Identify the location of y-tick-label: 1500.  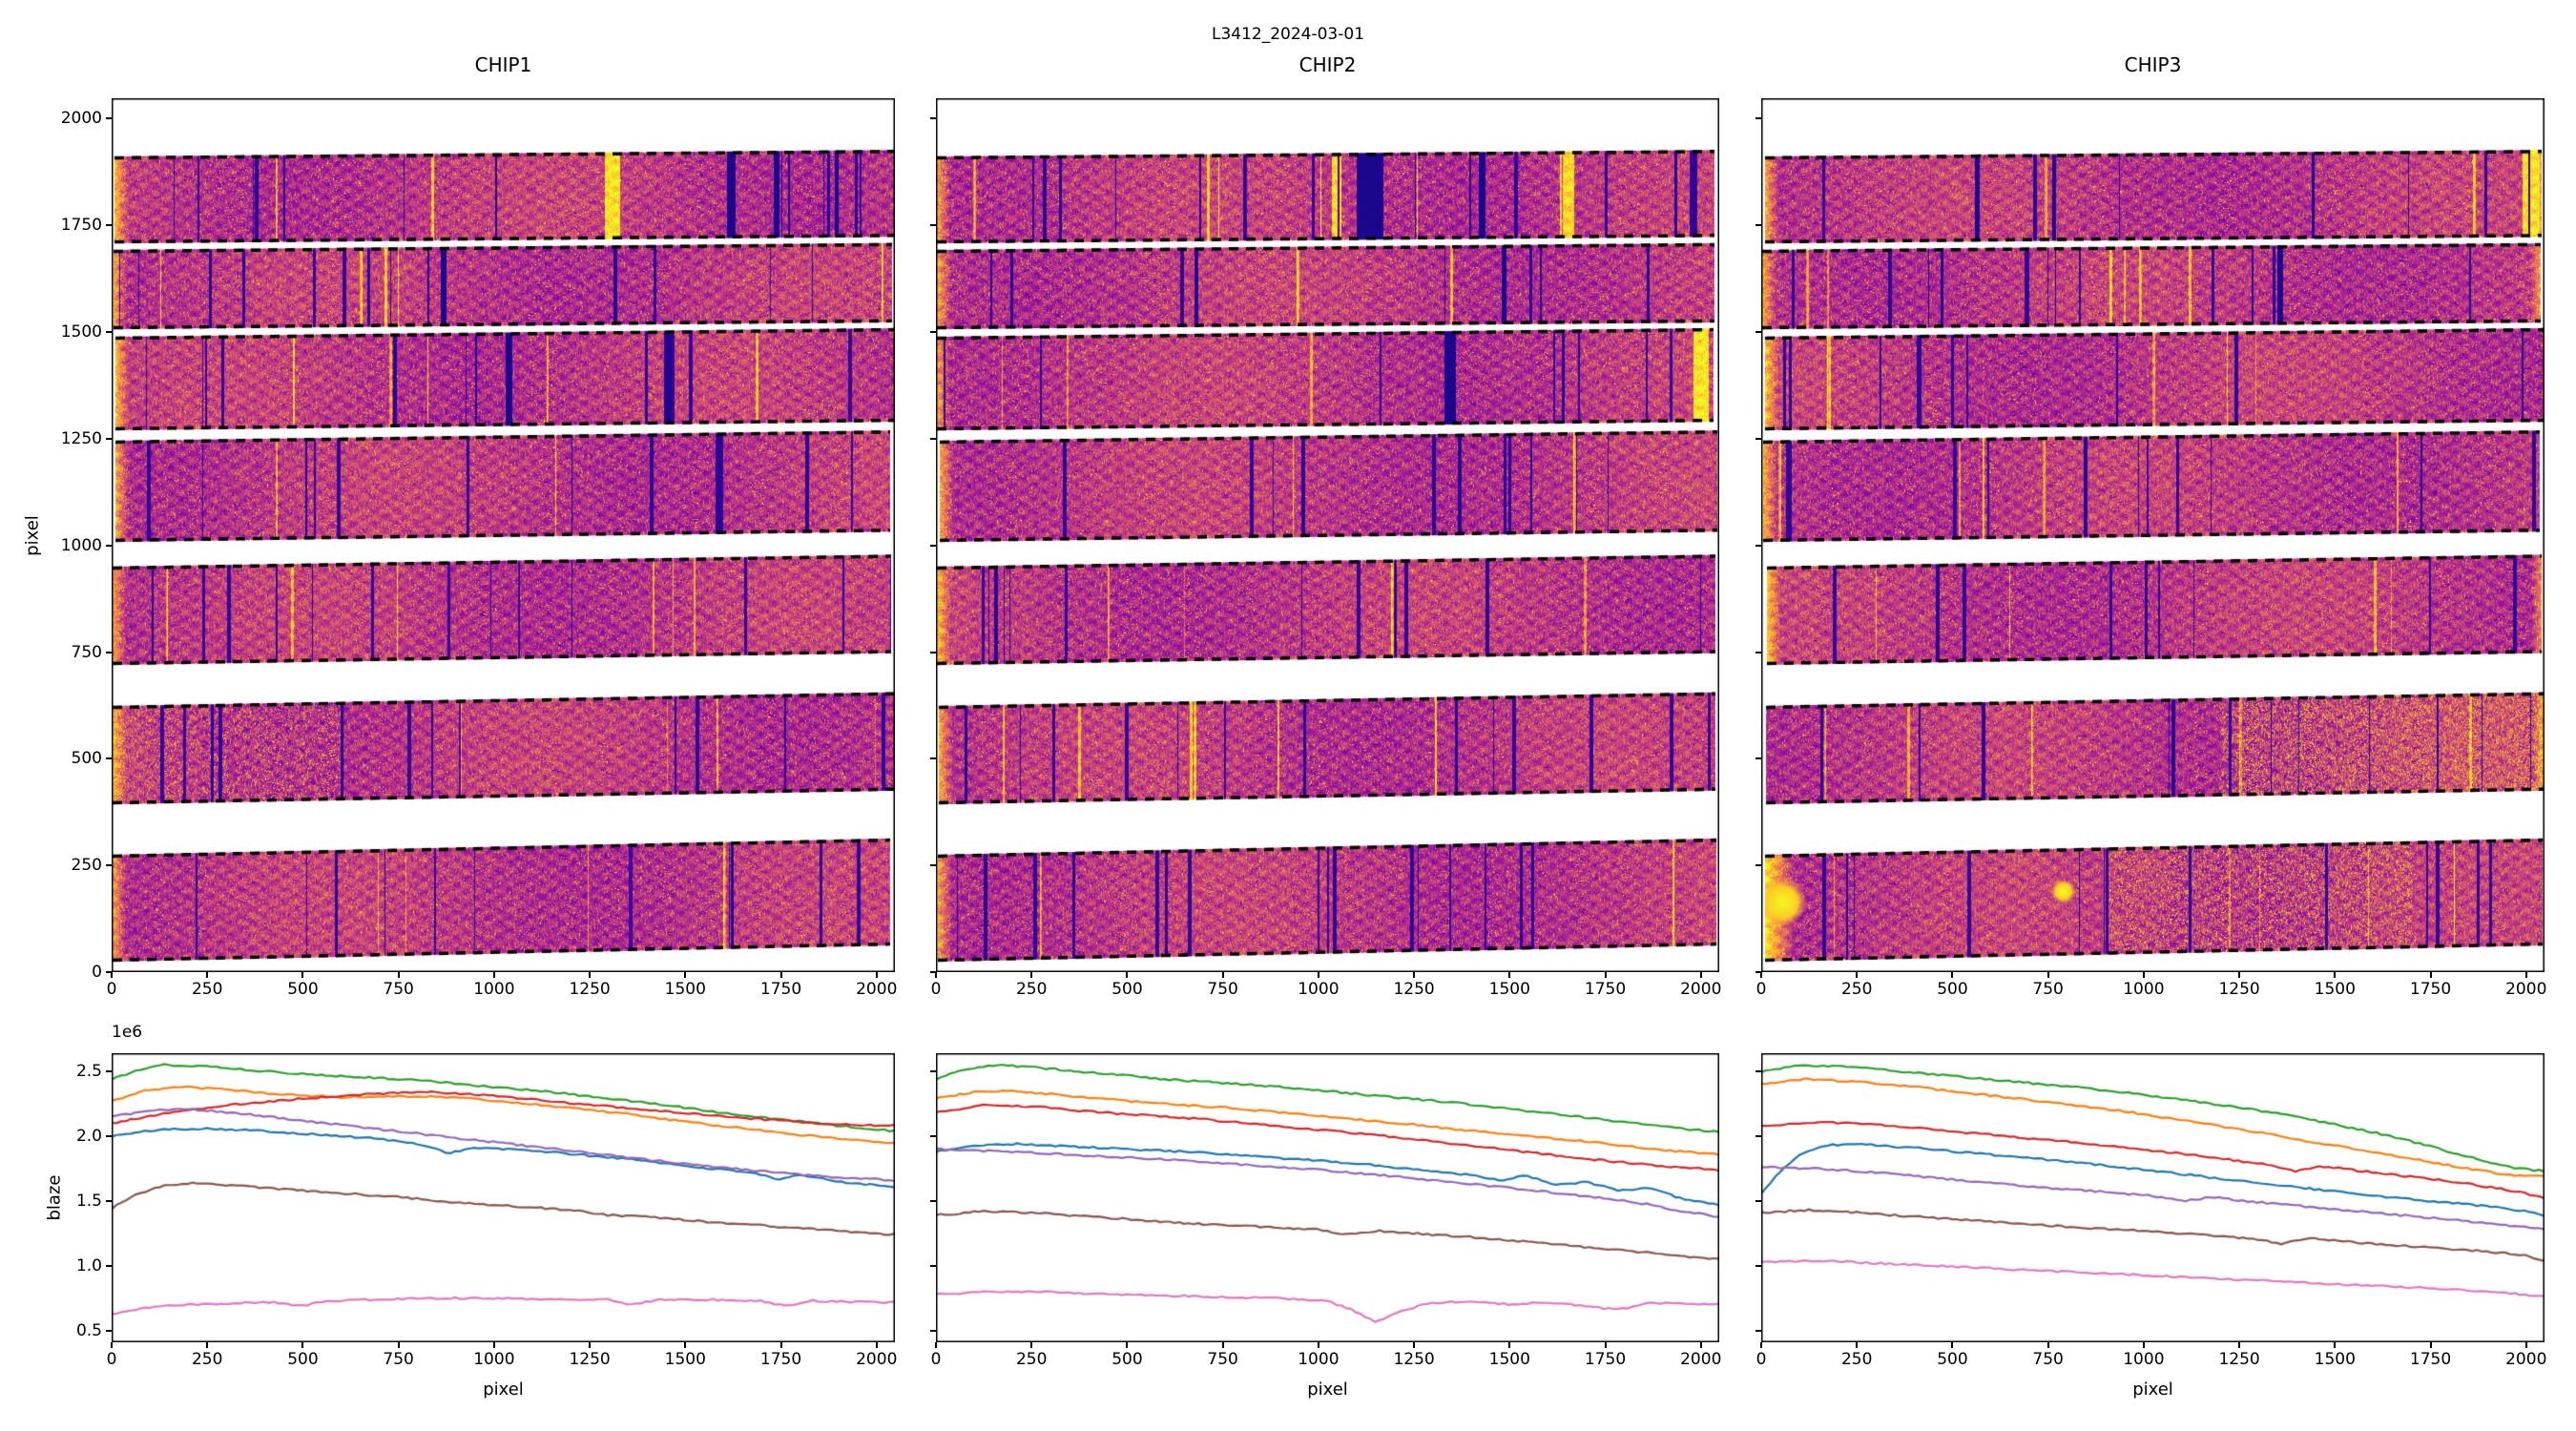
(81, 332).